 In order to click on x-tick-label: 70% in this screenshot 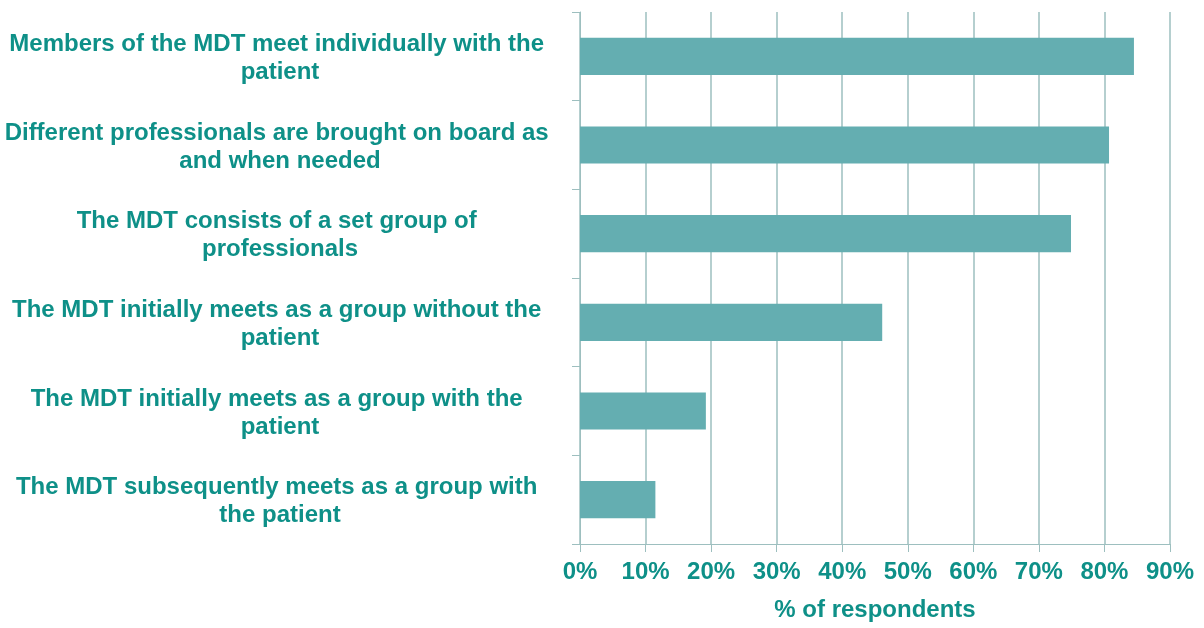, I will do `click(1038, 570)`.